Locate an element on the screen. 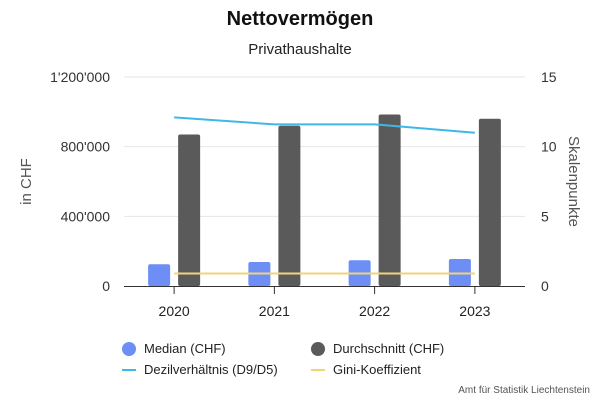 Image resolution: width=600 pixels, height=400 pixels. chart-title: Nettovermögen is located at coordinates (300, 19).